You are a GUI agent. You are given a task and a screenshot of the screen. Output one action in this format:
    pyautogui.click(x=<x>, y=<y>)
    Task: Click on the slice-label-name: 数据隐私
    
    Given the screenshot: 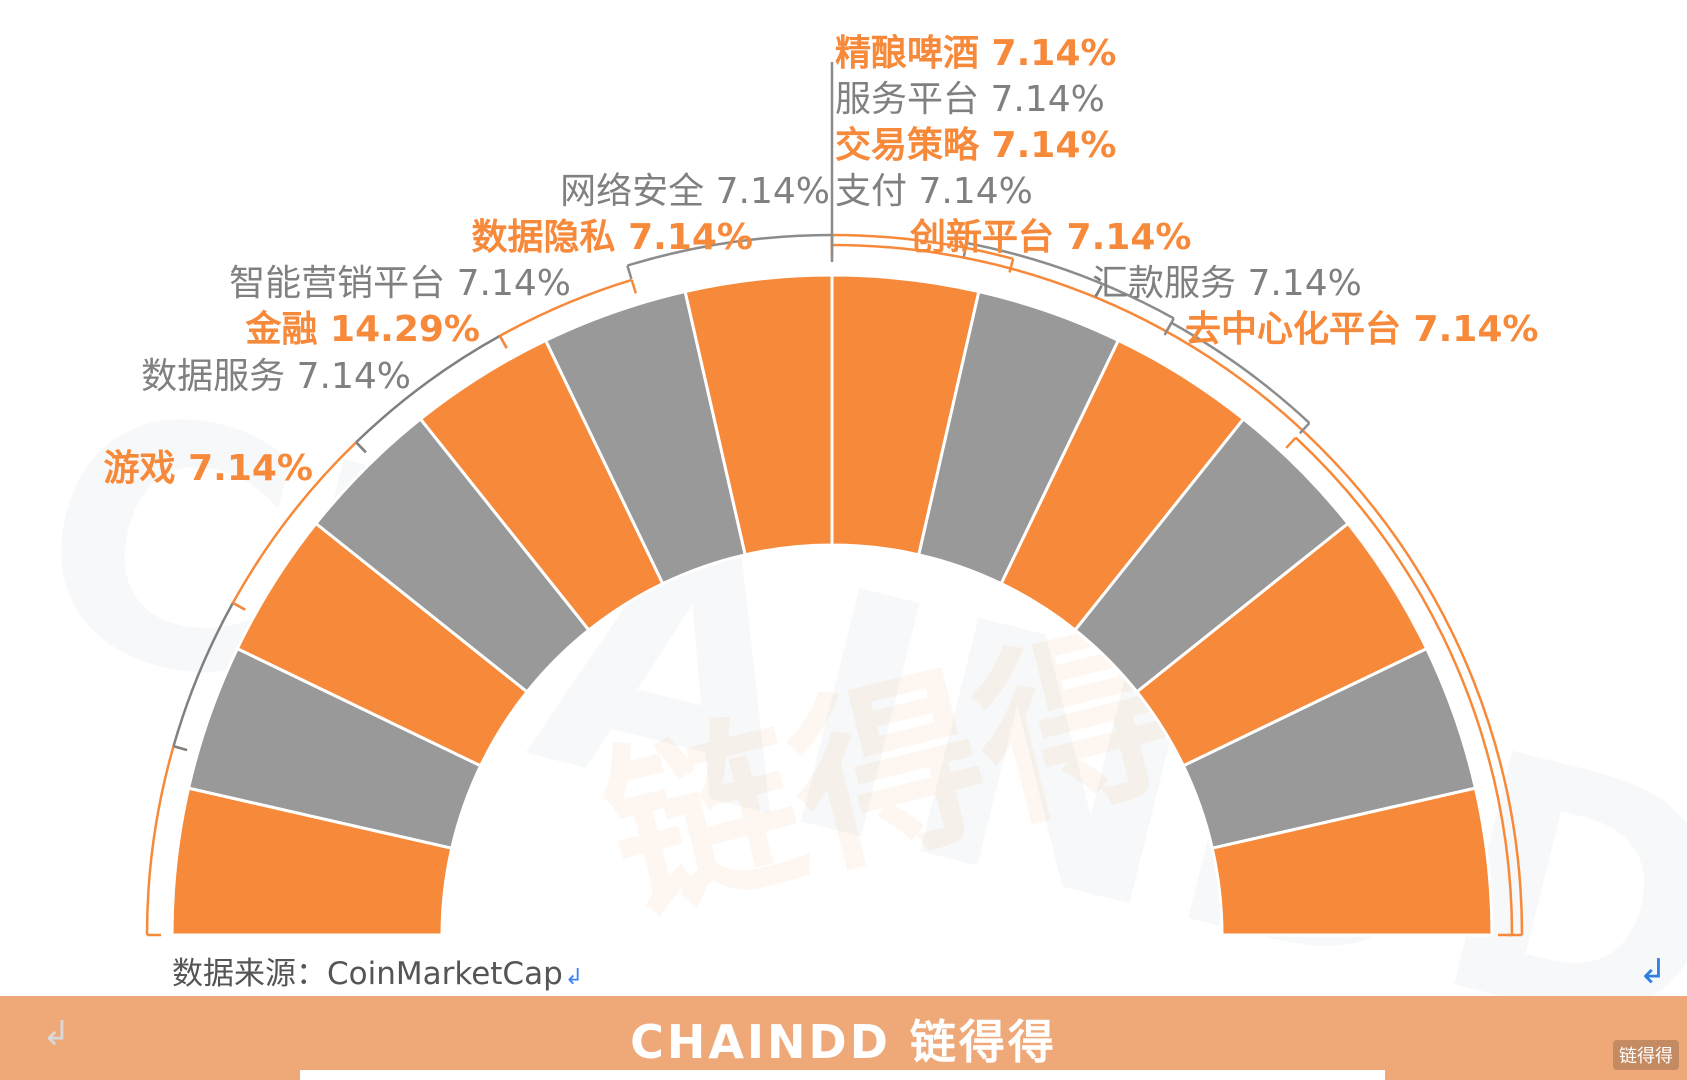 What is the action you would take?
    pyautogui.click(x=550, y=237)
    